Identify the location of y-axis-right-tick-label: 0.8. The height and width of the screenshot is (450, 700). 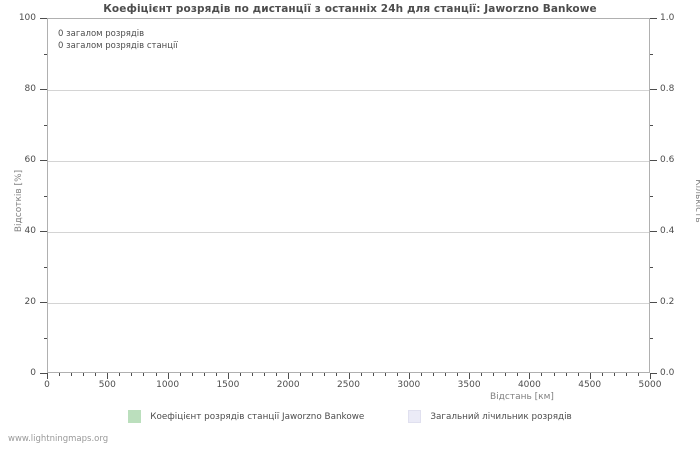
(667, 89).